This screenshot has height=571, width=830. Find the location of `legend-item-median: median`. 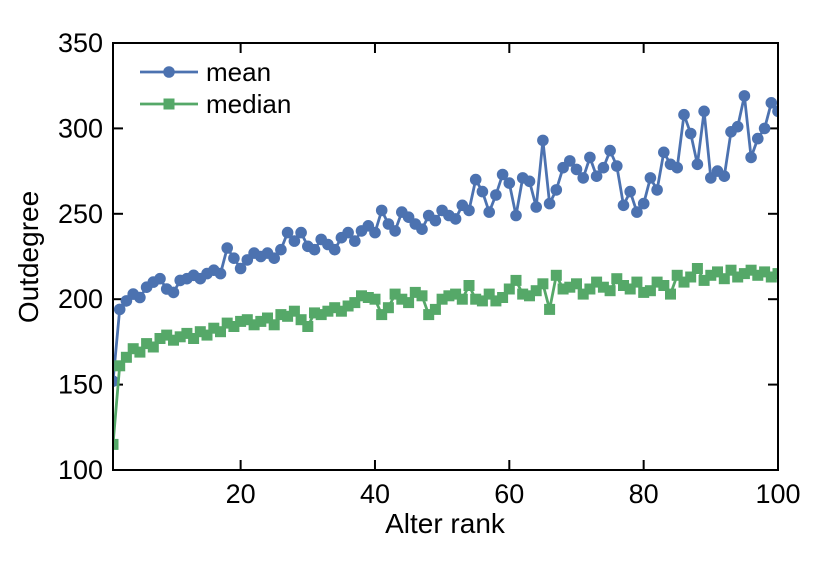

legend-item-median: median is located at coordinates (215, 104).